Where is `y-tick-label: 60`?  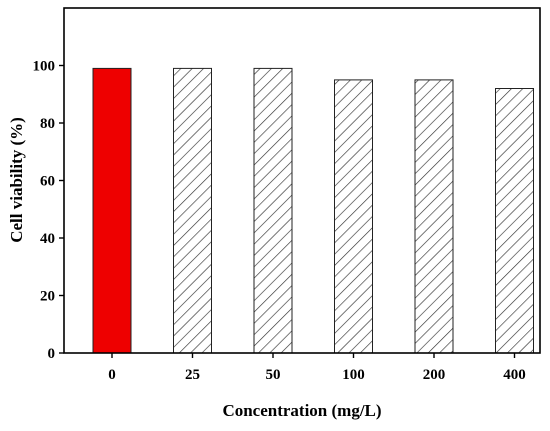
y-tick-label: 60 is located at coordinates (47, 182).